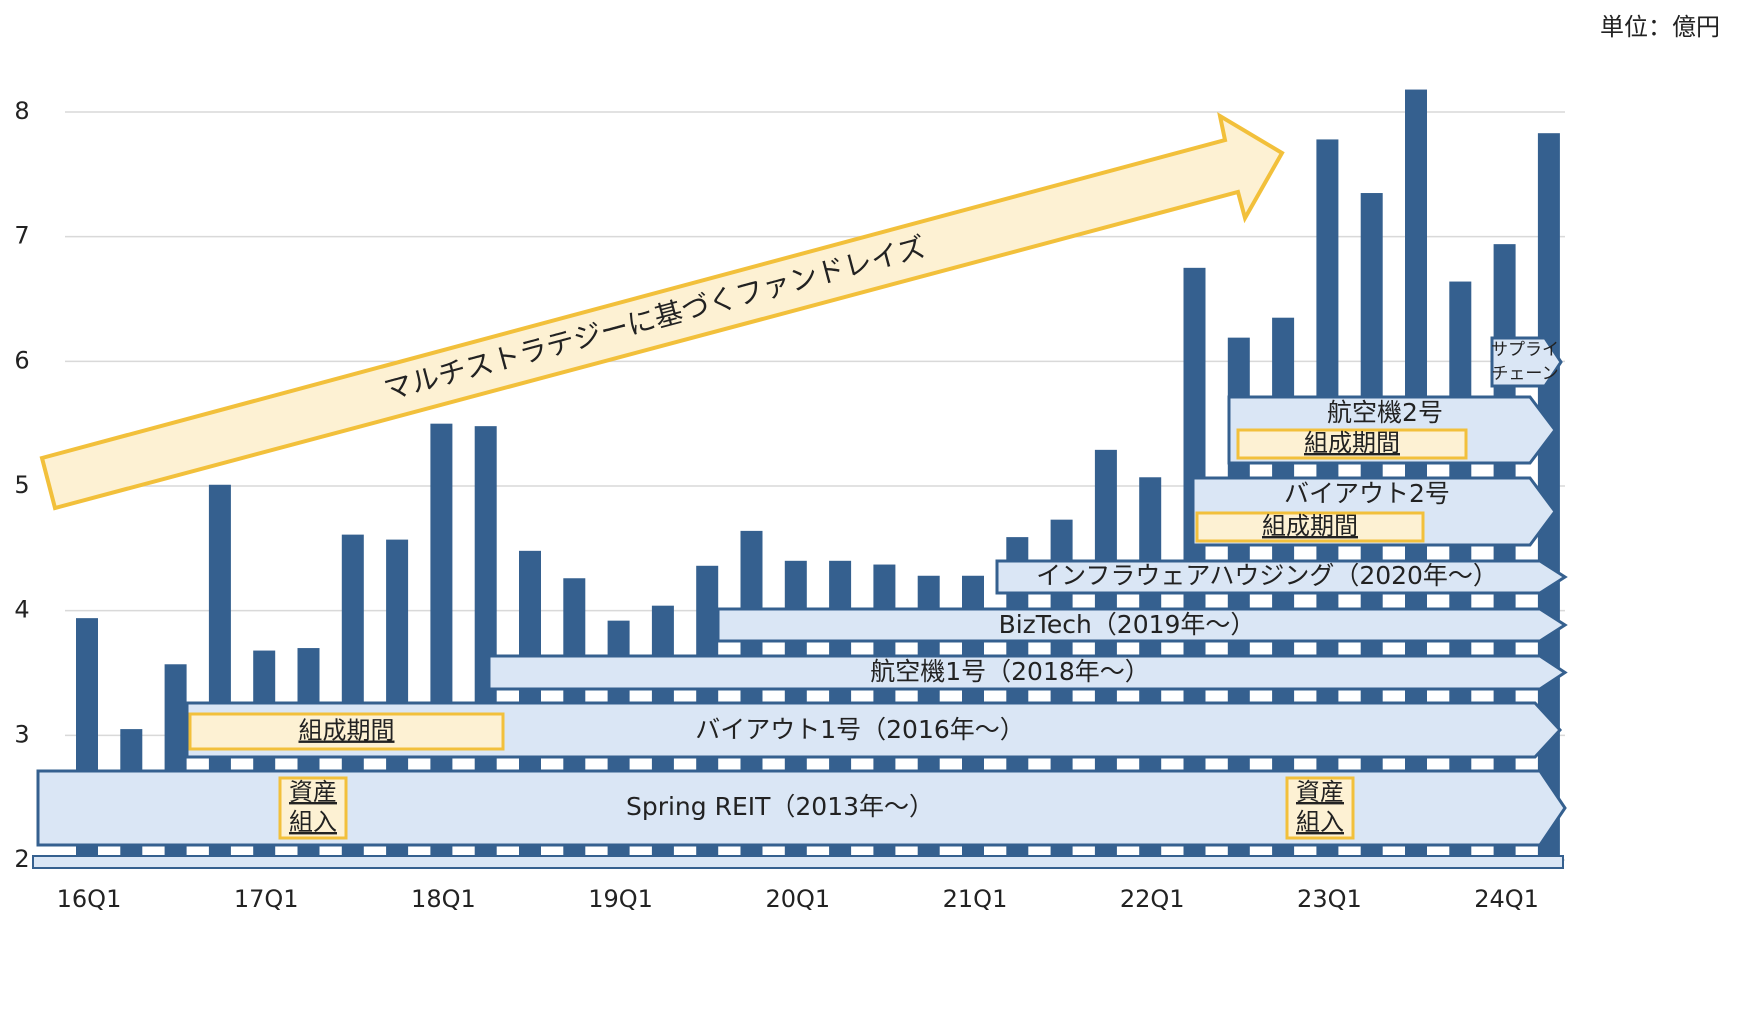  What do you see at coordinates (1525, 350) in the screenshot?
I see `band-label: サプライ` at bounding box center [1525, 350].